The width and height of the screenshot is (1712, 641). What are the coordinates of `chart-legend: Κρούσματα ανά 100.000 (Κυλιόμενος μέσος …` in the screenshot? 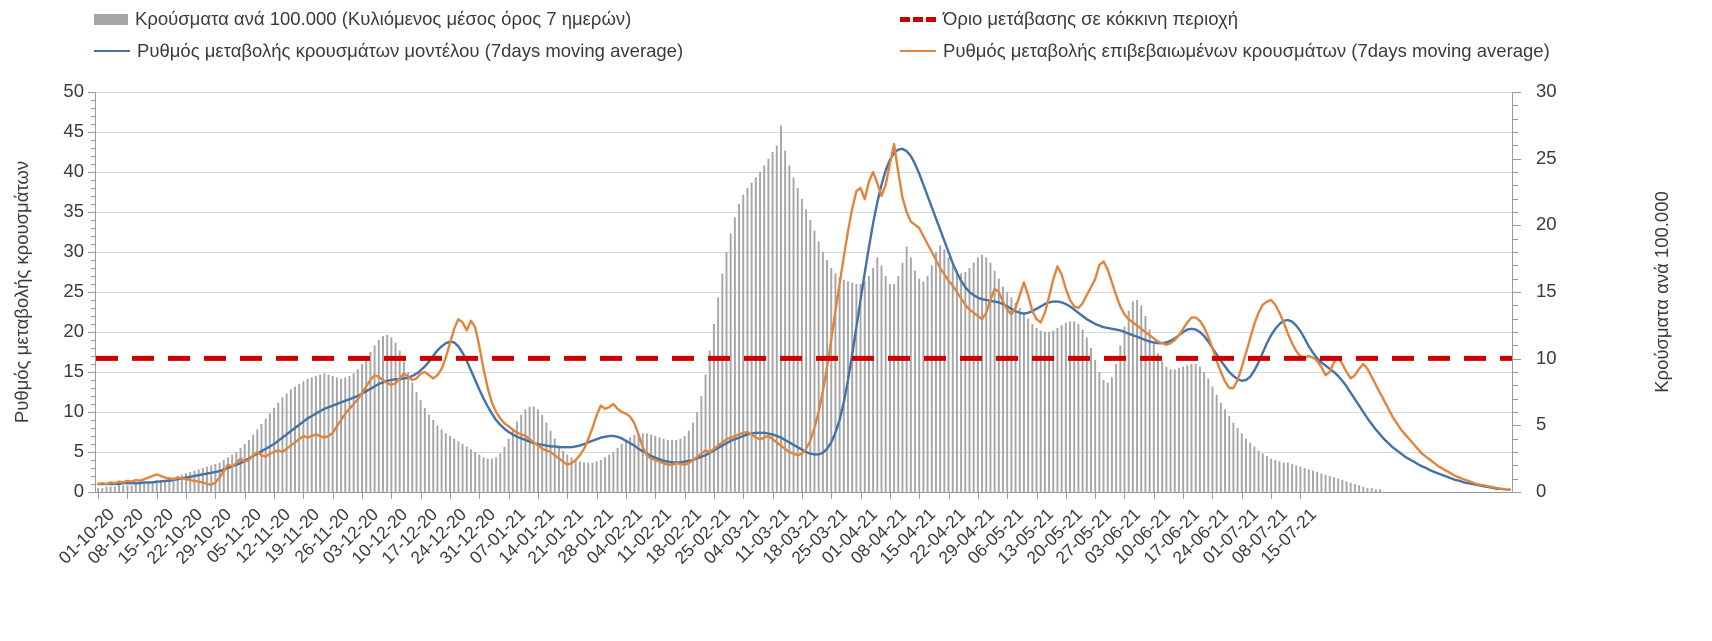 It's located at (856, 37).